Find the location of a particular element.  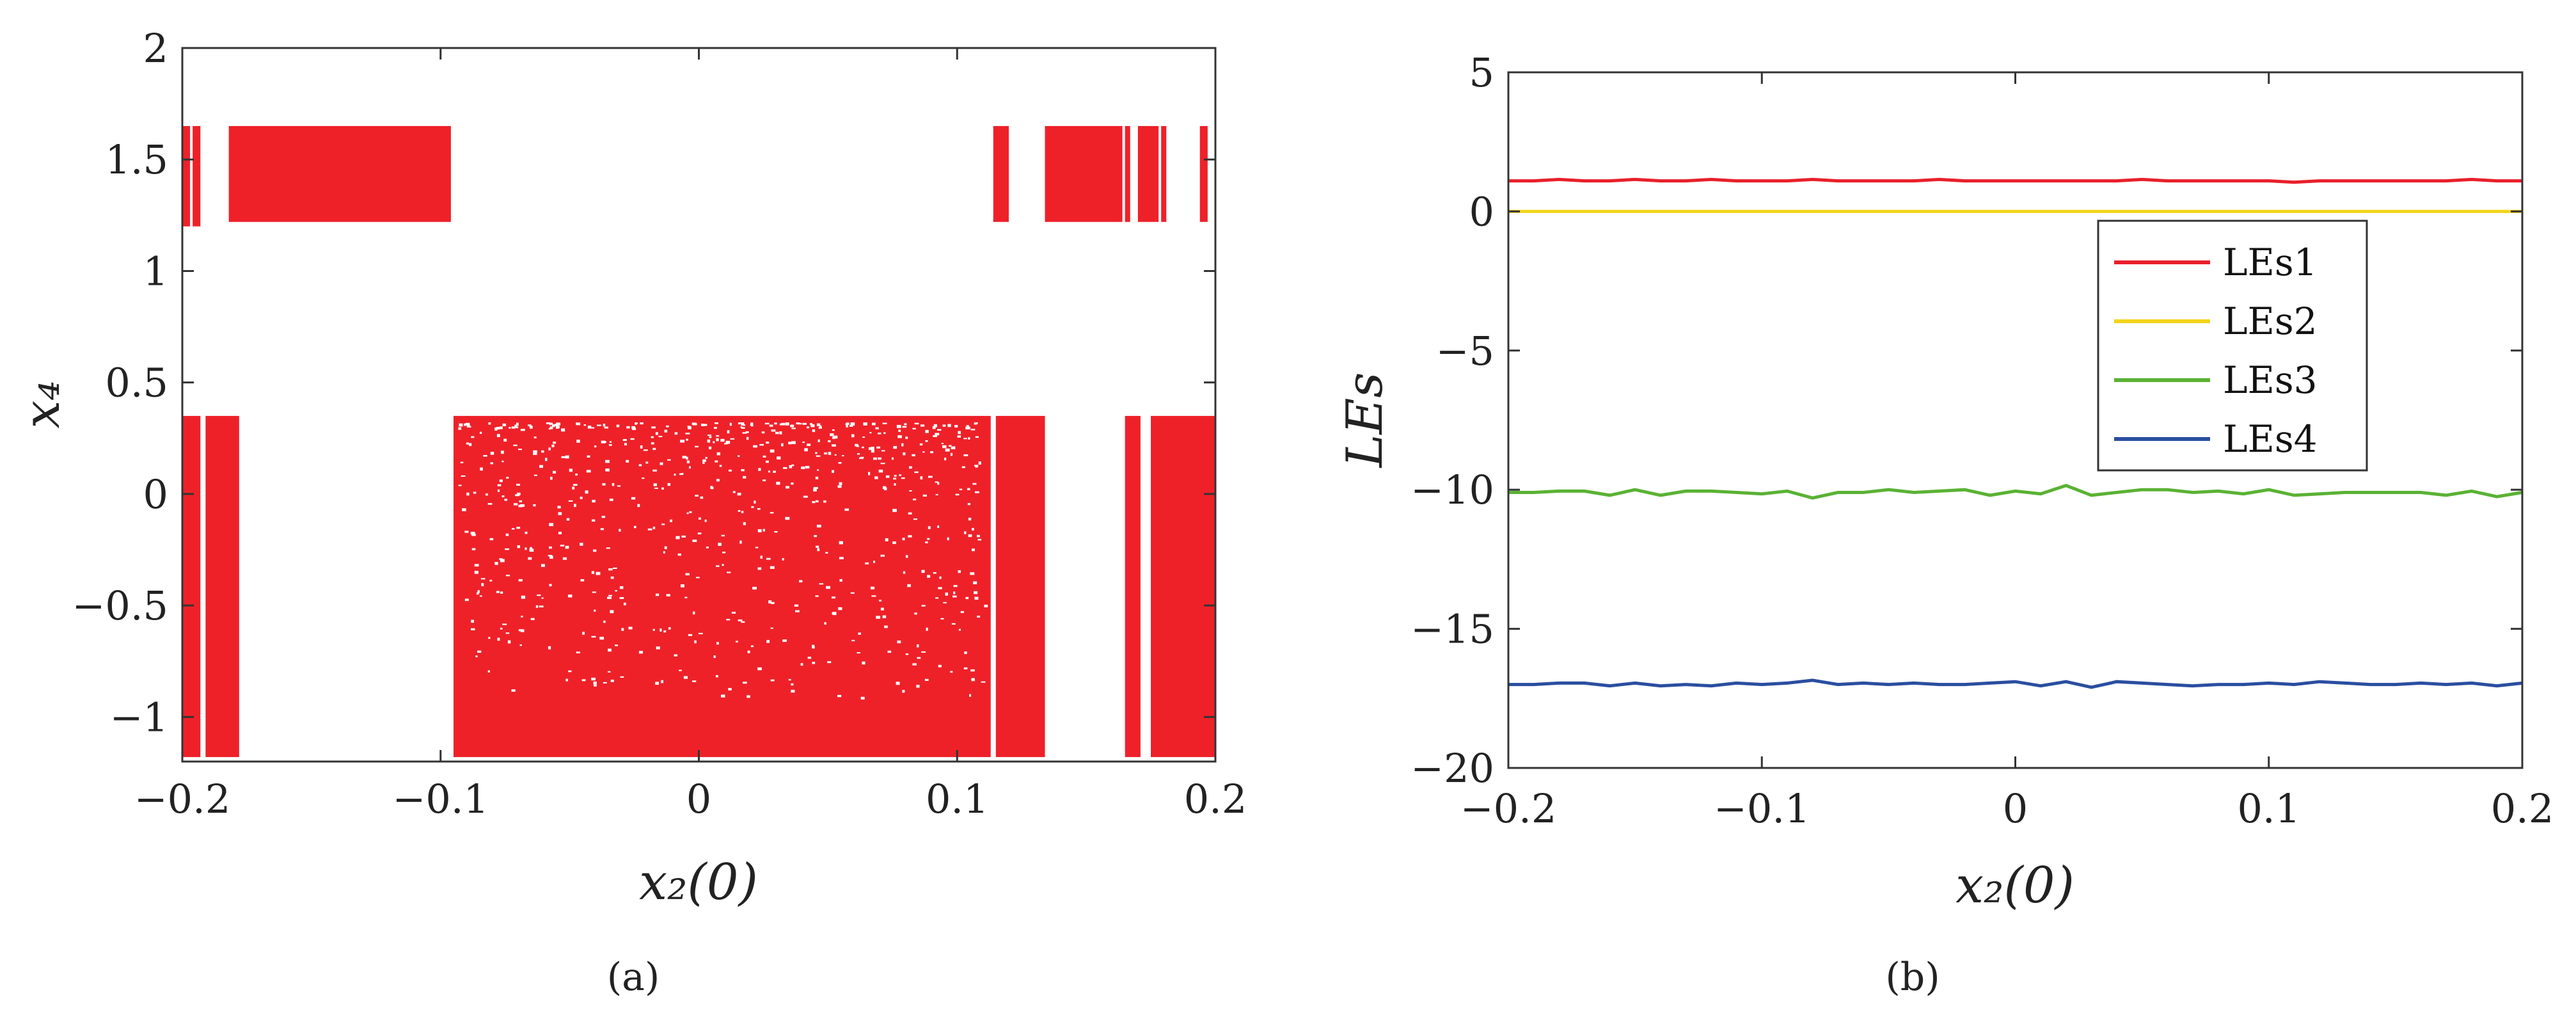

panel-a-speckle-overlay is located at coordinates (723, 561).